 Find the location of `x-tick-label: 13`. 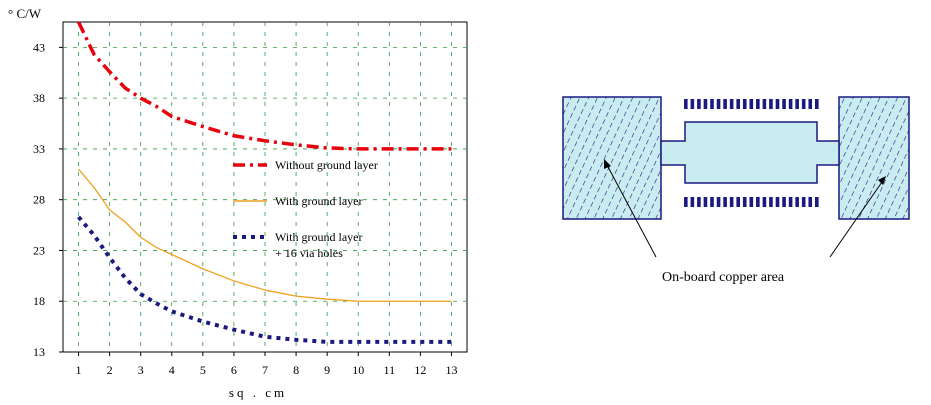

x-tick-label: 13 is located at coordinates (451, 370).